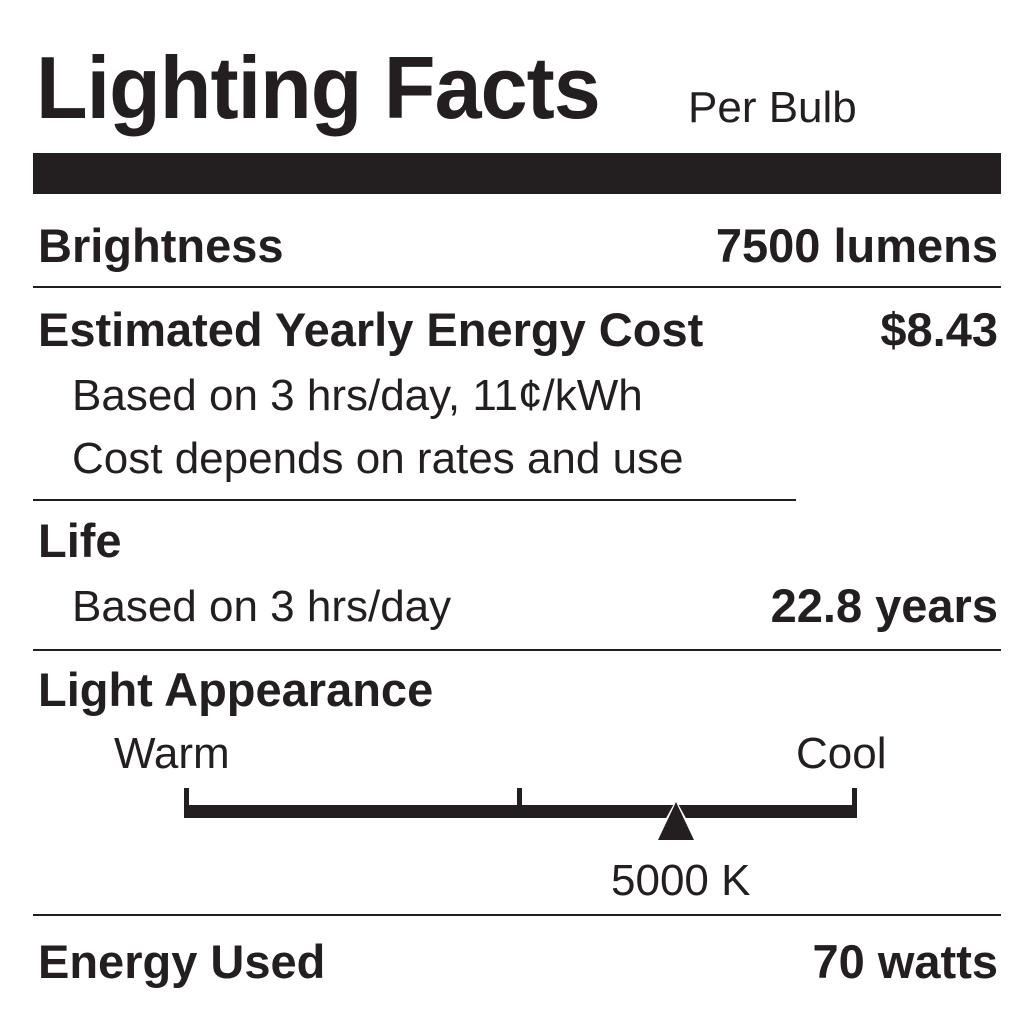 This screenshot has width=1036, height=1034. What do you see at coordinates (378, 458) in the screenshot?
I see `energy-cost-disclaimer: Cost depends on rates and use` at bounding box center [378, 458].